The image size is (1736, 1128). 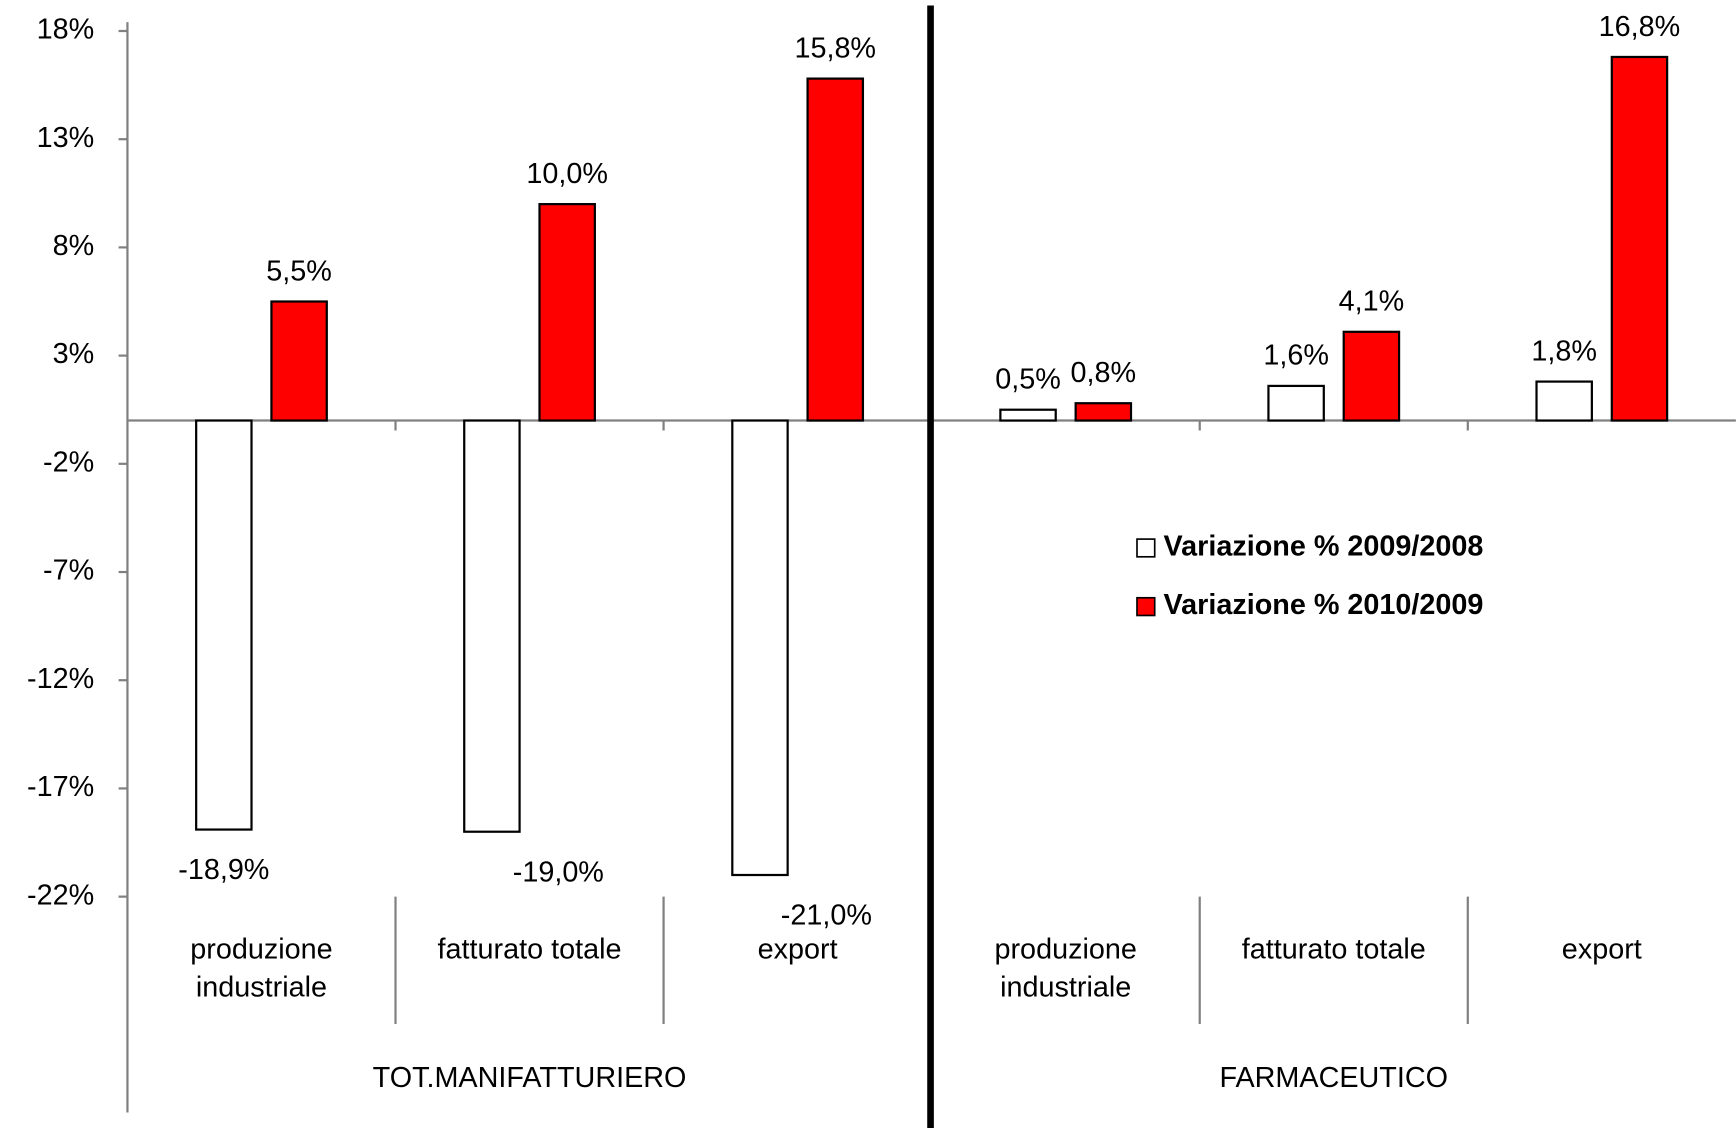 I want to click on value-label: 10,0%, so click(x=567, y=174).